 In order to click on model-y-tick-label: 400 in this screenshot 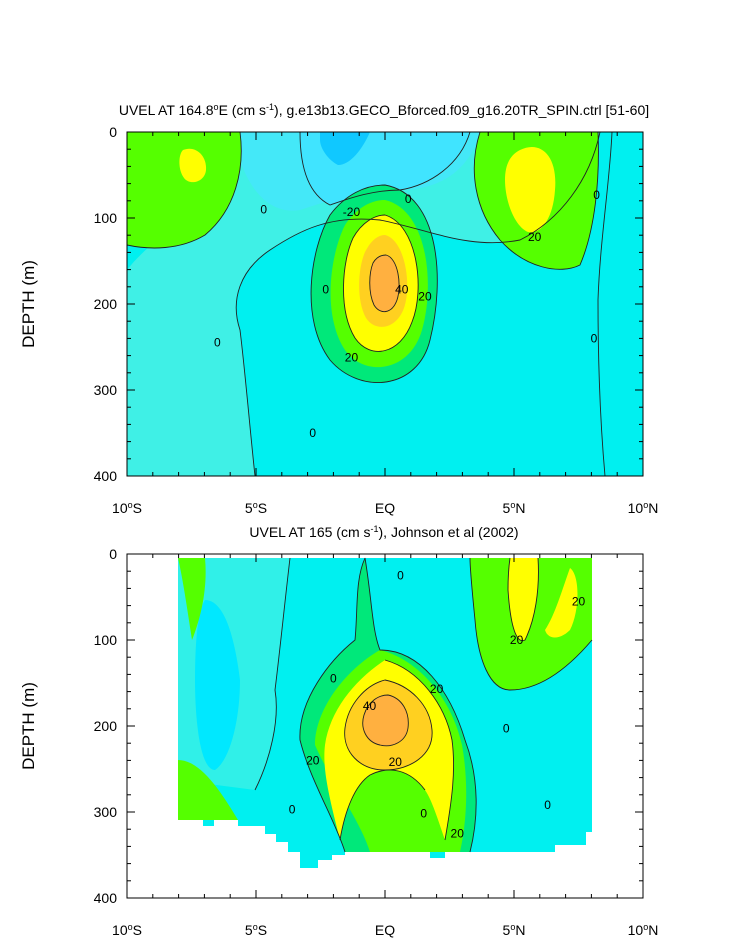, I will do `click(106, 476)`.